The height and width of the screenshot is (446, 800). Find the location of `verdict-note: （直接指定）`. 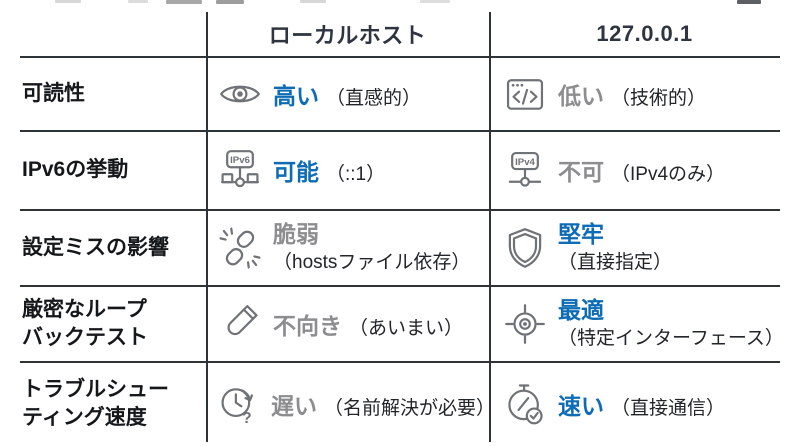

verdict-note: （直接指定） is located at coordinates (615, 262).